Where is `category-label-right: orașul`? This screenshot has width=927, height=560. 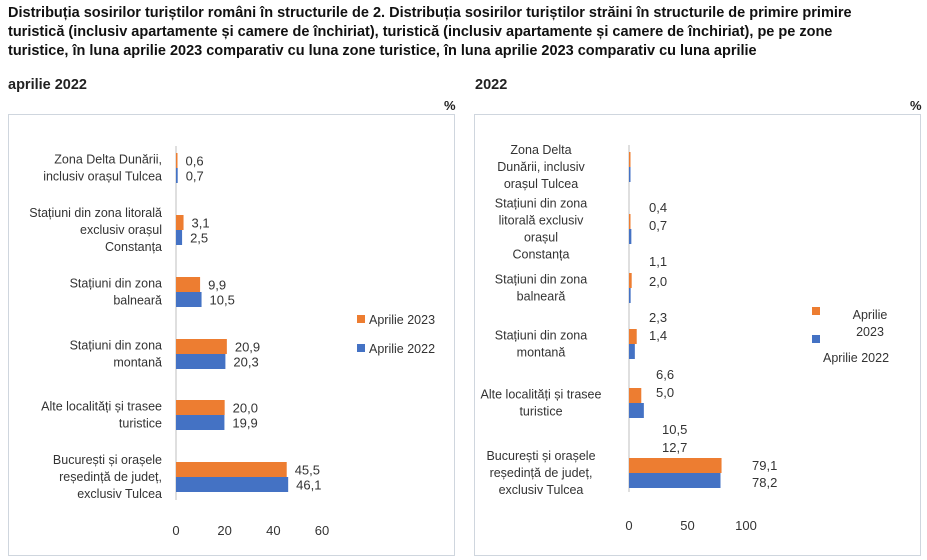 category-label-right: orașul is located at coordinates (541, 238).